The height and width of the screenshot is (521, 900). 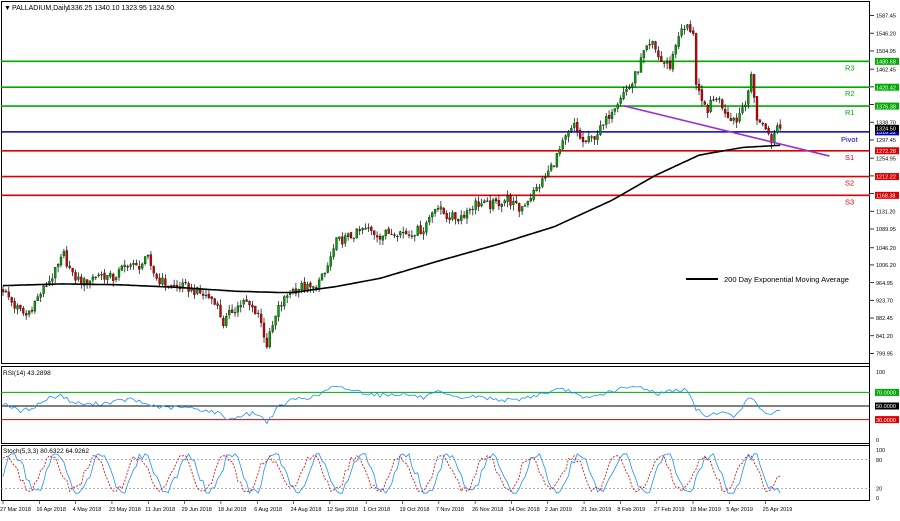 I want to click on header-symbol: PALLADIUM,Daily, so click(x=40, y=8).